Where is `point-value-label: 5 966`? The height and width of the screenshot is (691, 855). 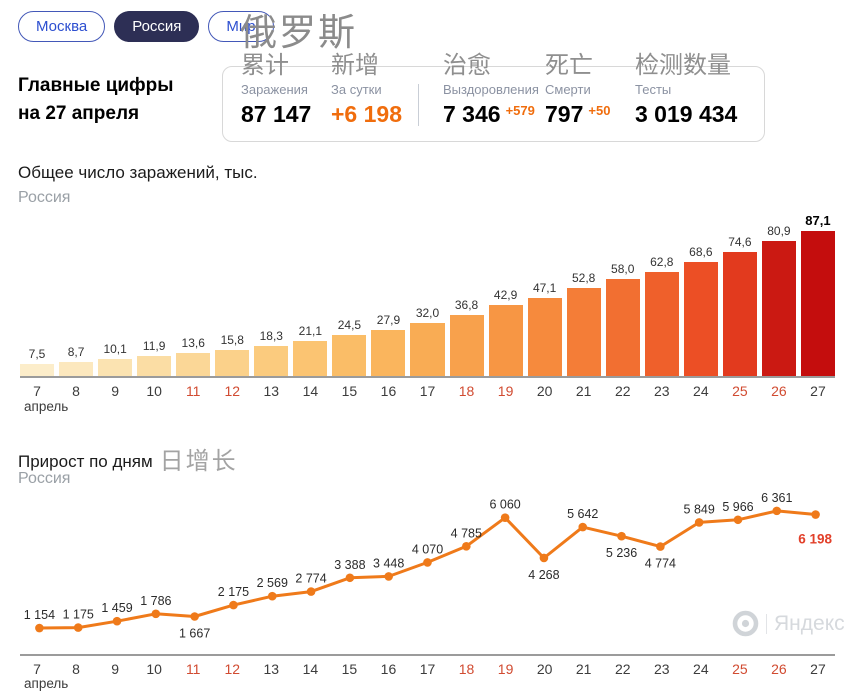
point-value-label: 5 966 is located at coordinates (737, 507).